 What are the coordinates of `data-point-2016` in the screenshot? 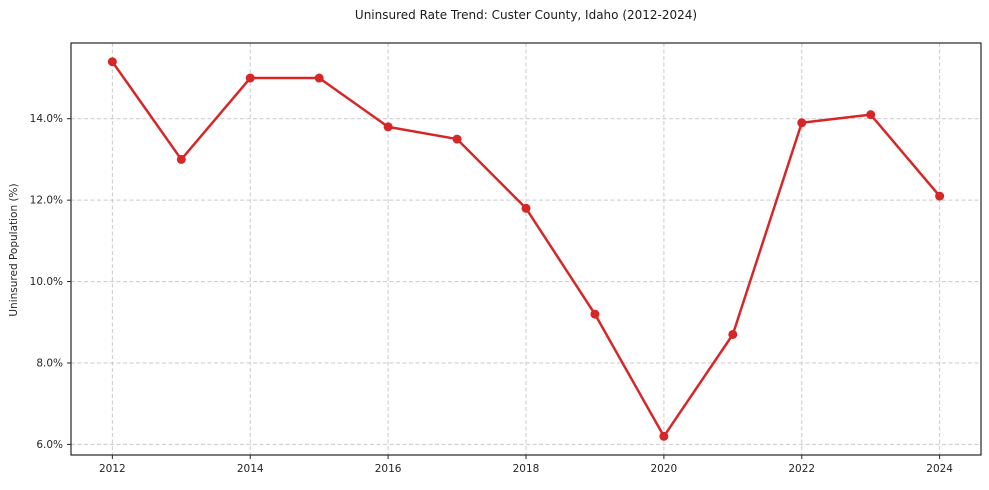 It's located at (388, 127).